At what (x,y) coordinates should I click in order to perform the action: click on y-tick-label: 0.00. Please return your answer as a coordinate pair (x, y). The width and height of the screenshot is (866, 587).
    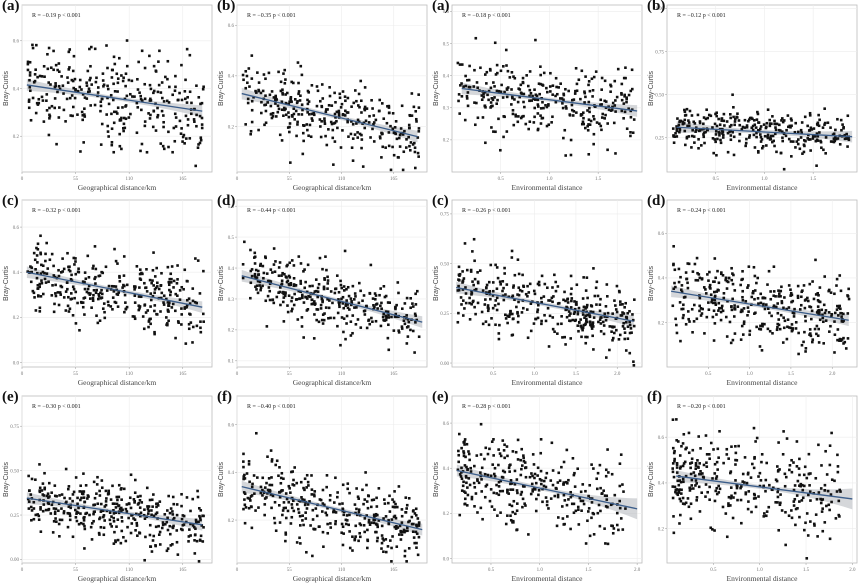
    Looking at the image, I should click on (444, 364).